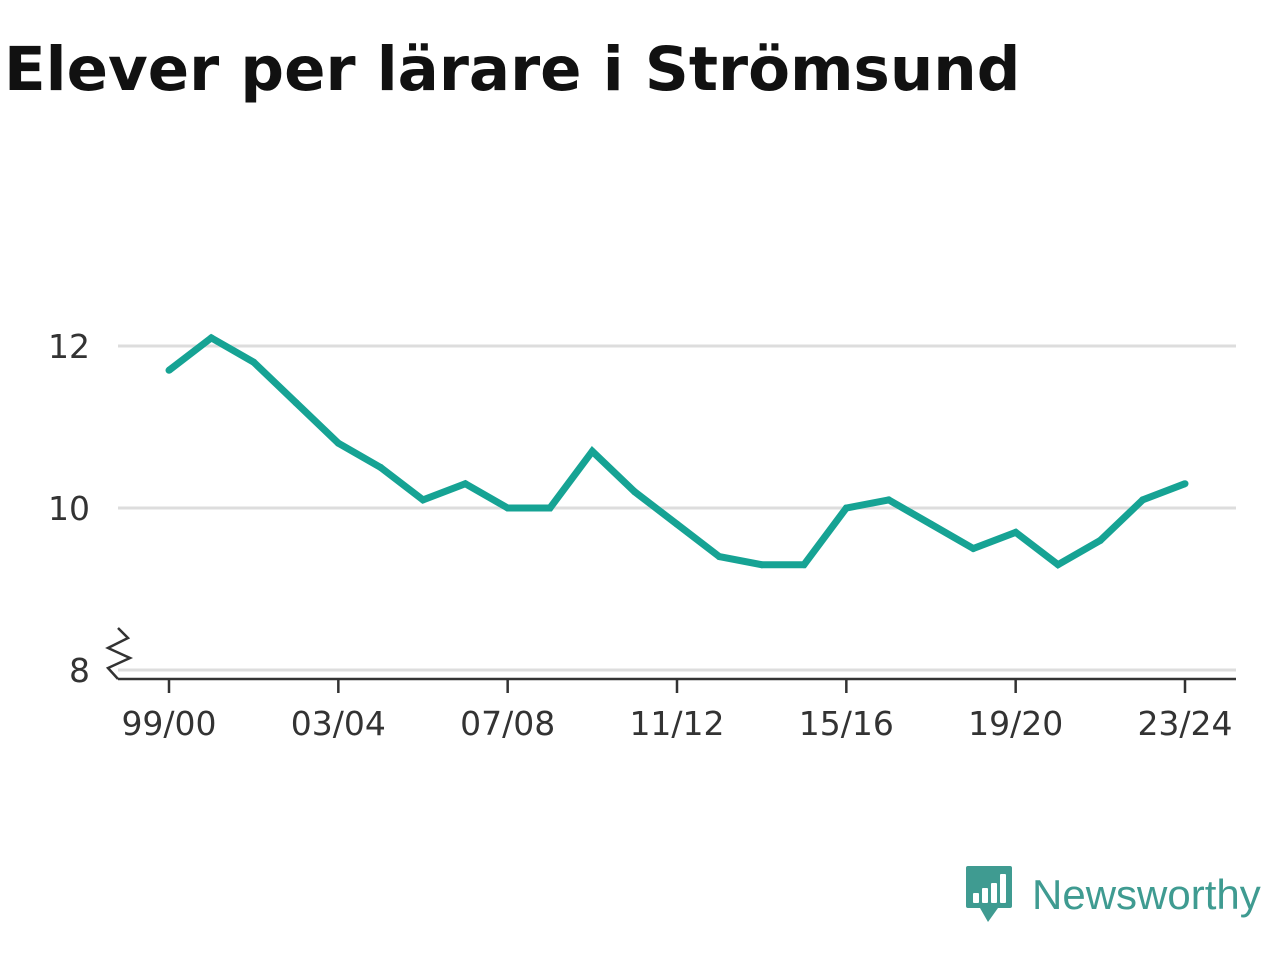 Image resolution: width=1280 pixels, height=960 pixels. I want to click on x-tick-labels: 99/00 03/04 07/08 11/12 15/16 19/20 23/24, so click(676, 723).